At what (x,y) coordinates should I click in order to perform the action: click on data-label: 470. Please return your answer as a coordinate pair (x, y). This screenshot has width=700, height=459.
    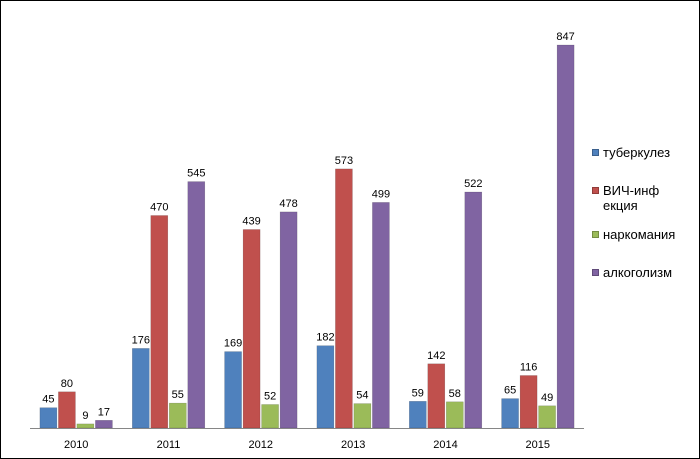
    Looking at the image, I should click on (159, 208).